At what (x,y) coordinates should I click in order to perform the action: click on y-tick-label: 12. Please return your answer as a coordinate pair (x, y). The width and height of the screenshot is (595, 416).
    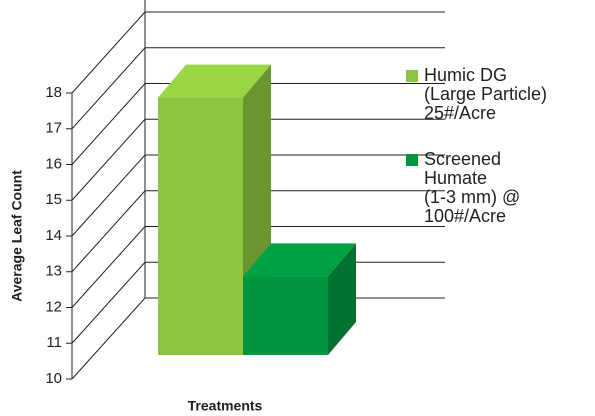
    Looking at the image, I should click on (53, 306).